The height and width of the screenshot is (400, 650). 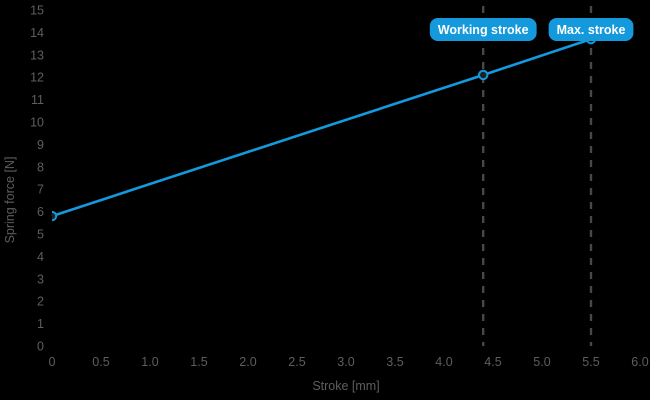 What do you see at coordinates (37, 100) in the screenshot?
I see `y-tick-label: 11` at bounding box center [37, 100].